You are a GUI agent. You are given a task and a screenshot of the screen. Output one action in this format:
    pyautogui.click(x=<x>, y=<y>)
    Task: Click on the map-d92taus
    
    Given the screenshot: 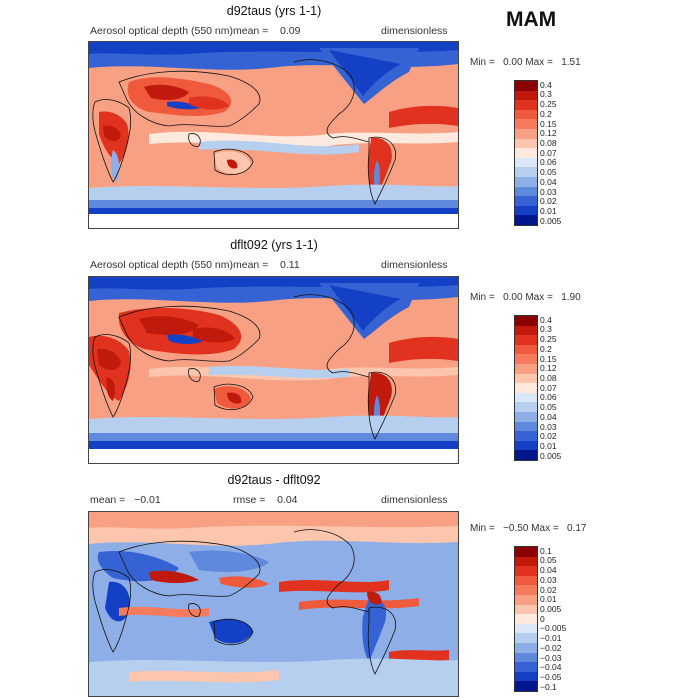 What is the action you would take?
    pyautogui.click(x=273, y=135)
    